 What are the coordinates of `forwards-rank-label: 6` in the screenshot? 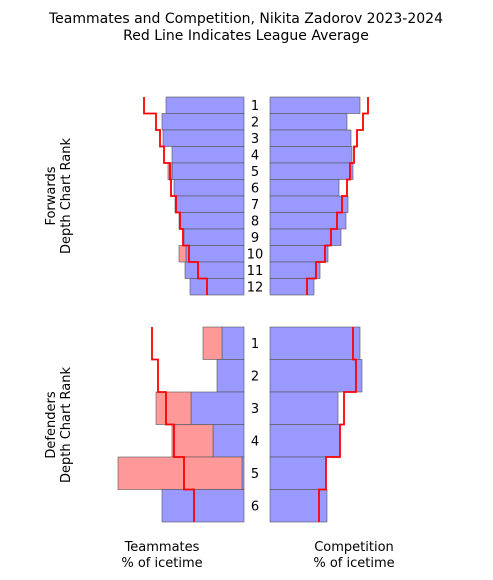 It's located at (255, 188).